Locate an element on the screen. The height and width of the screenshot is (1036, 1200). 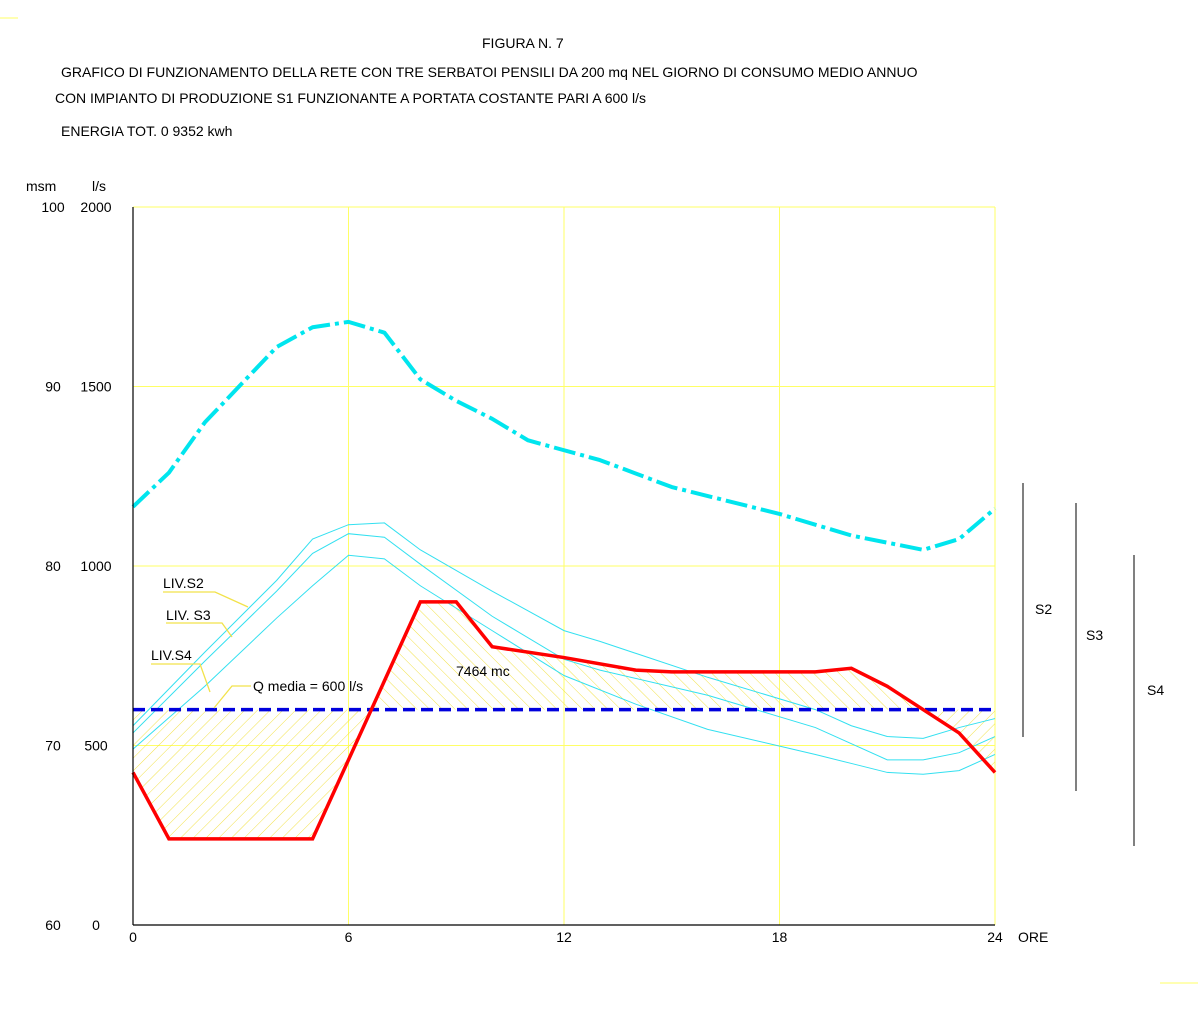
x-tick-label: 24 is located at coordinates (995, 937).